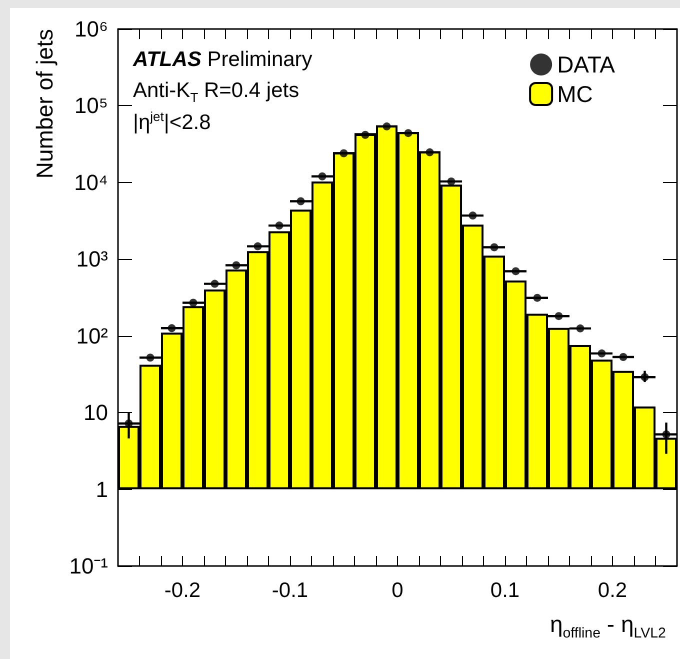 The width and height of the screenshot is (680, 659). What do you see at coordinates (88, 566) in the screenshot?
I see `y-tick-label: 10⁻¹` at bounding box center [88, 566].